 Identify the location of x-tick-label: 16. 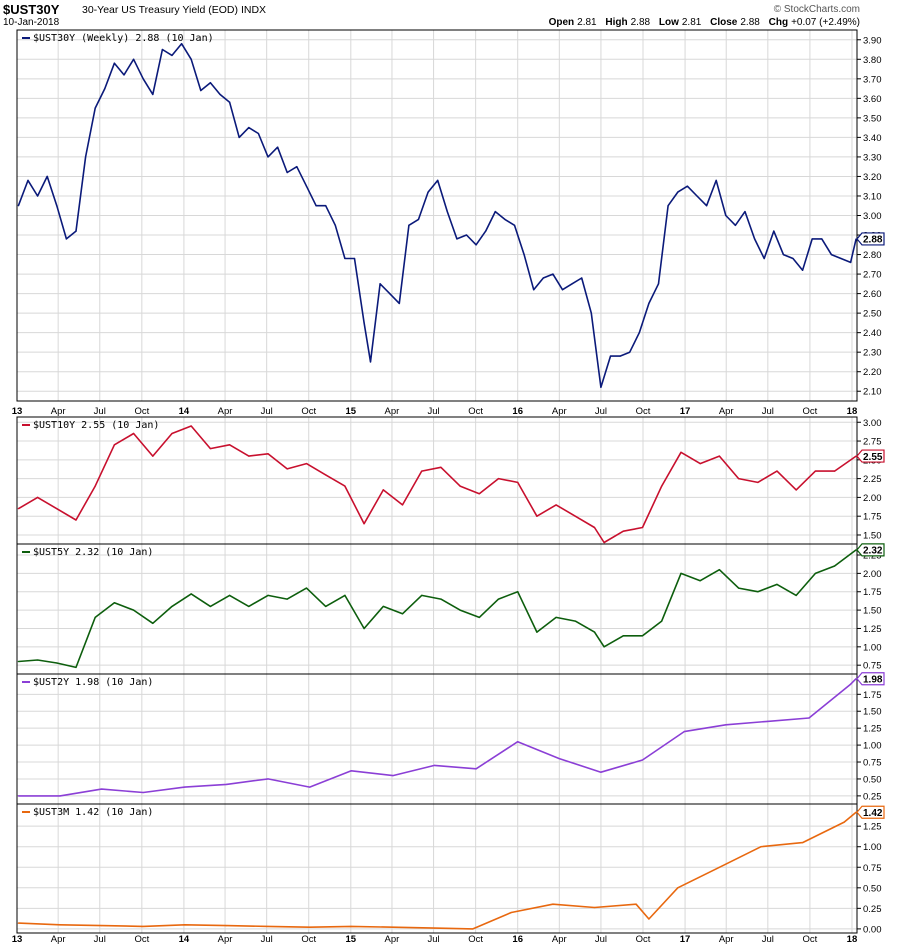
(517, 411).